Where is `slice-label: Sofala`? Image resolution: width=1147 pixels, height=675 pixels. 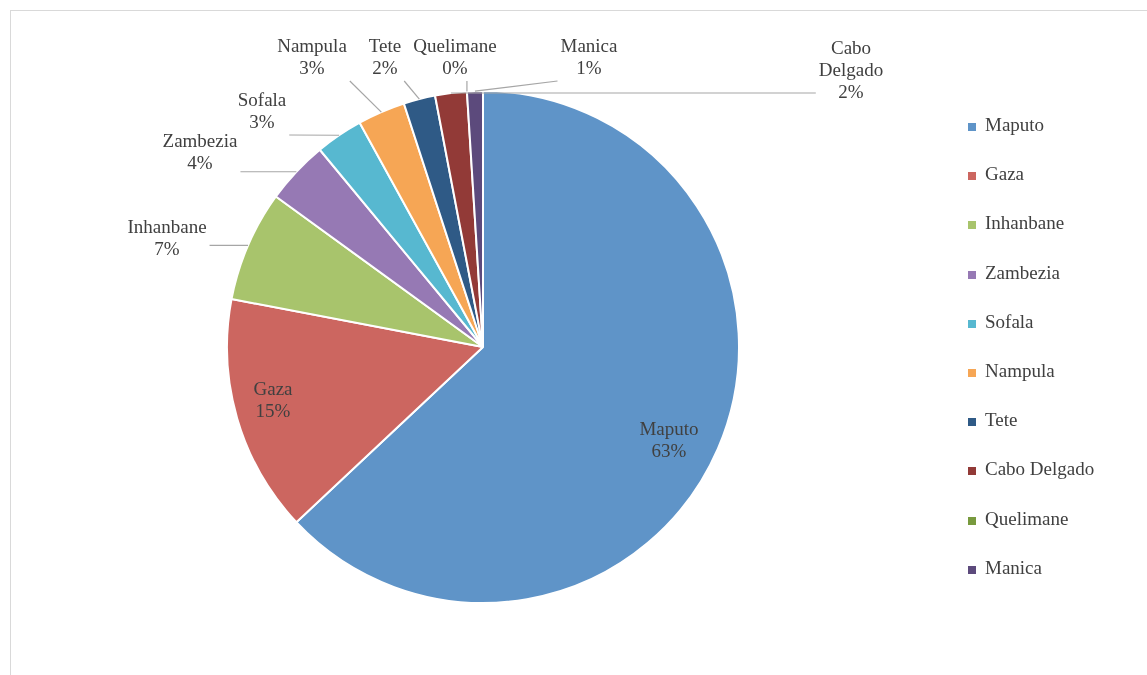
slice-label: Sofala is located at coordinates (262, 99).